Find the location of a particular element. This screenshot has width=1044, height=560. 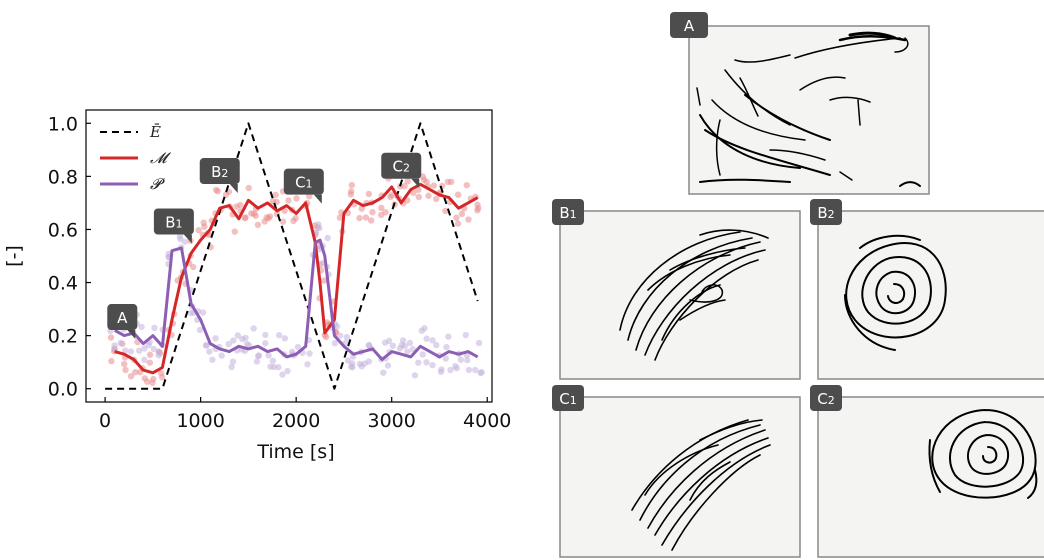

svg-text: B1 is located at coordinates (567, 213).